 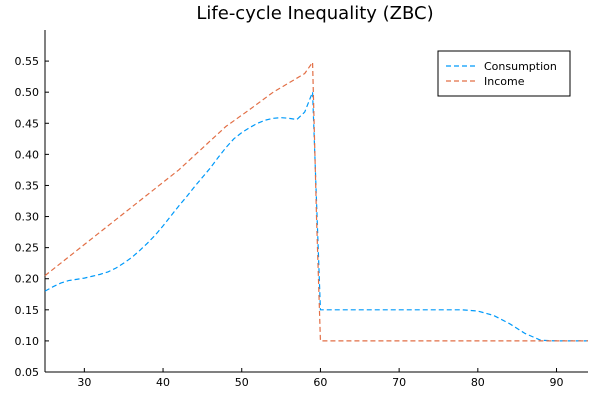 I want to click on chart-title: Life-cycle Inequality (ZBC), so click(x=314, y=13).